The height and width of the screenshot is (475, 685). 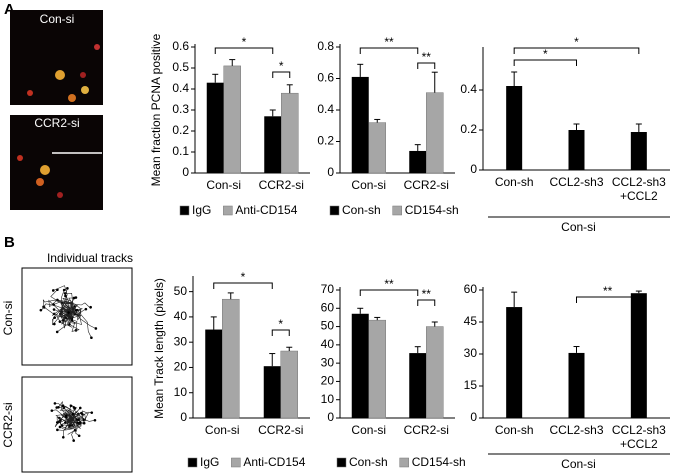 What do you see at coordinates (209, 462) in the screenshot?
I see `legend-label: IgG` at bounding box center [209, 462].